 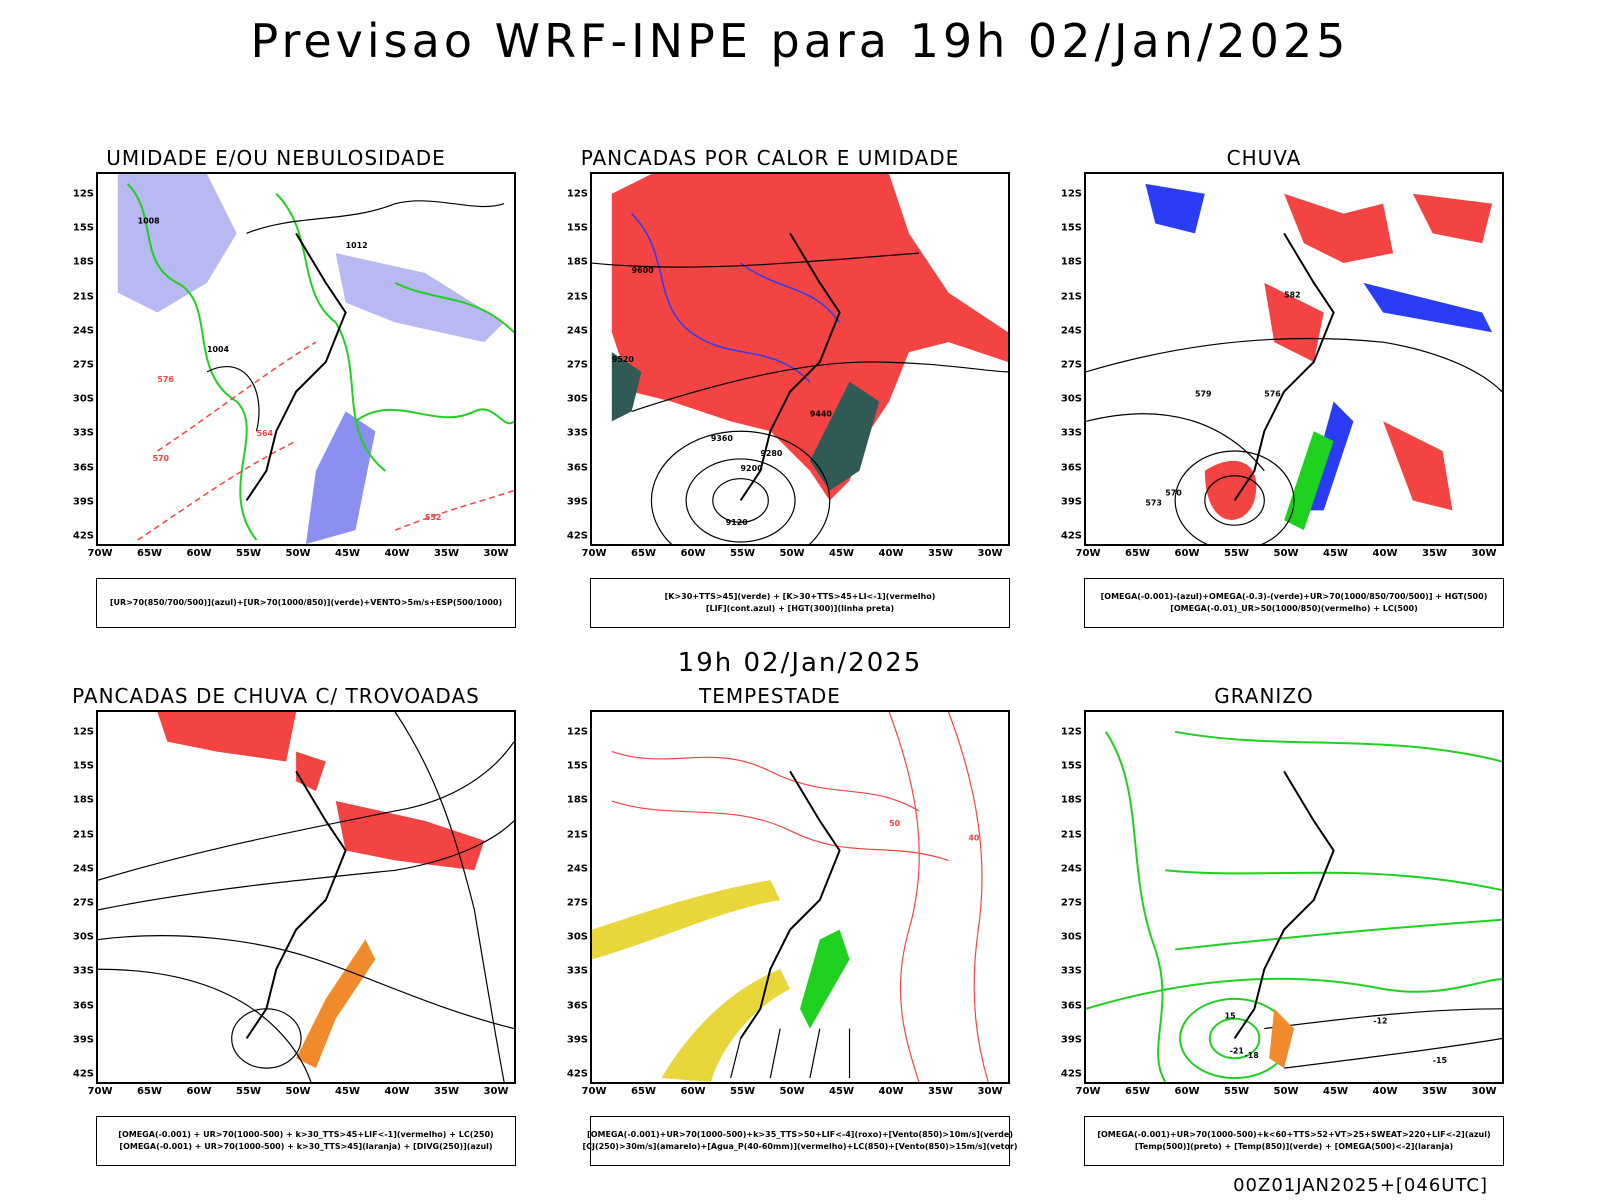 What do you see at coordinates (1264, 696) in the screenshot?
I see `panel-title: GRANIZO` at bounding box center [1264, 696].